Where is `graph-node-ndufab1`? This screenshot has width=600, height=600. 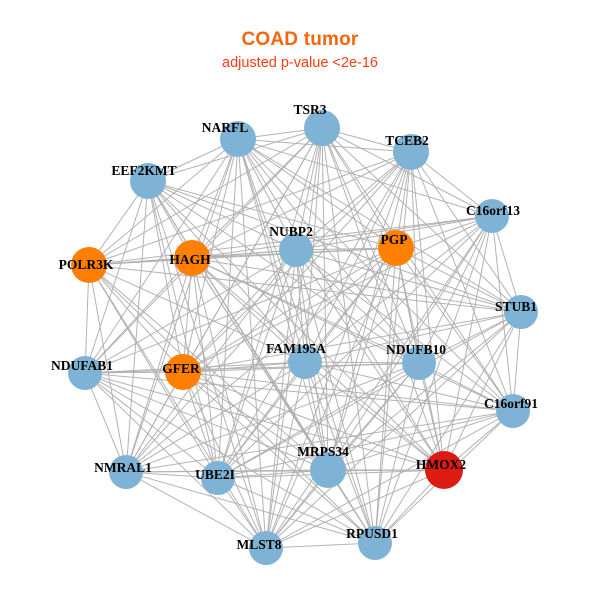
graph-node-ndufab1 is located at coordinates (85, 373).